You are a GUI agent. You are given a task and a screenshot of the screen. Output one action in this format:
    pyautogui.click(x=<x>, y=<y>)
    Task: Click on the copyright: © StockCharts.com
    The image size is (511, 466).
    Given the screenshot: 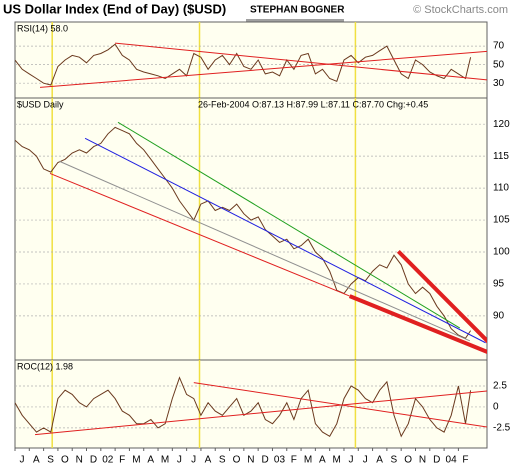 What is the action you would take?
    pyautogui.click(x=460, y=10)
    